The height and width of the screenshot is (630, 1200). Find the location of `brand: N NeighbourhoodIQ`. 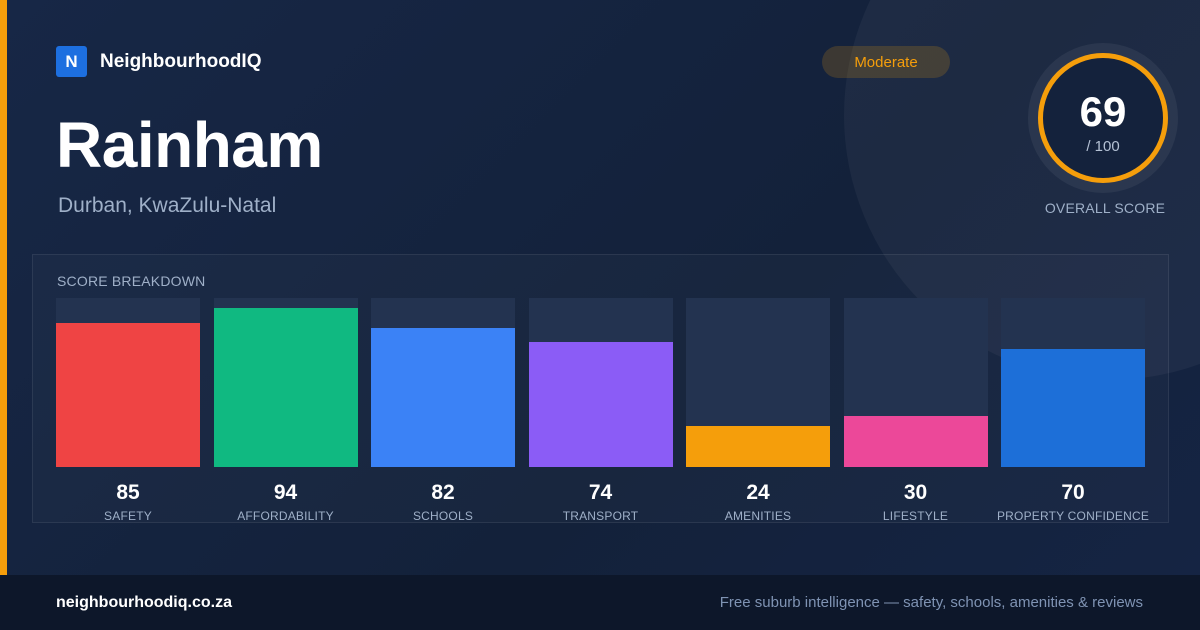

brand: N NeighbourhoodIQ is located at coordinates (158, 61).